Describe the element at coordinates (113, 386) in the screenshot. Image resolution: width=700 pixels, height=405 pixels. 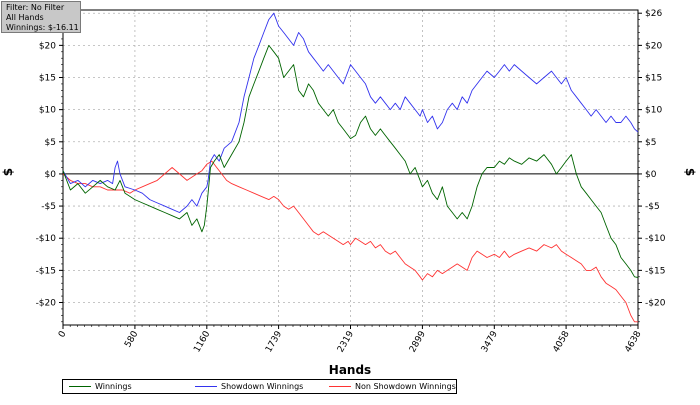
I see `legend-label-winnings: Winnings` at that location.